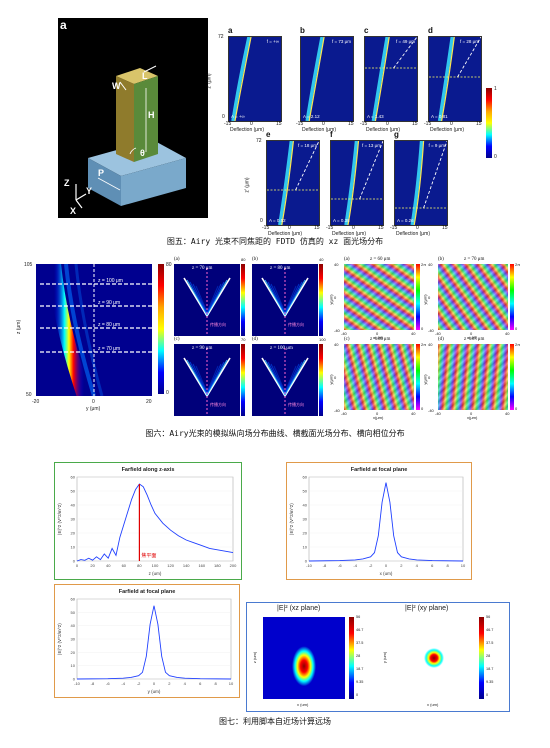 The image size is (550, 748). Describe the element at coordinates (341, 220) in the screenshot. I see `fdtd-a-label: A = 0.38` at that location.